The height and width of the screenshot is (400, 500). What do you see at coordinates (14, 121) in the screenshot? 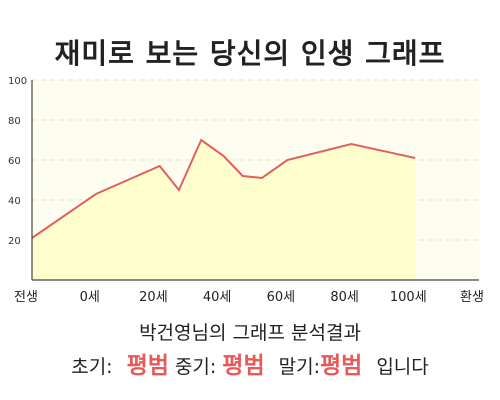
I see `y-tick-label: 80` at bounding box center [14, 121].